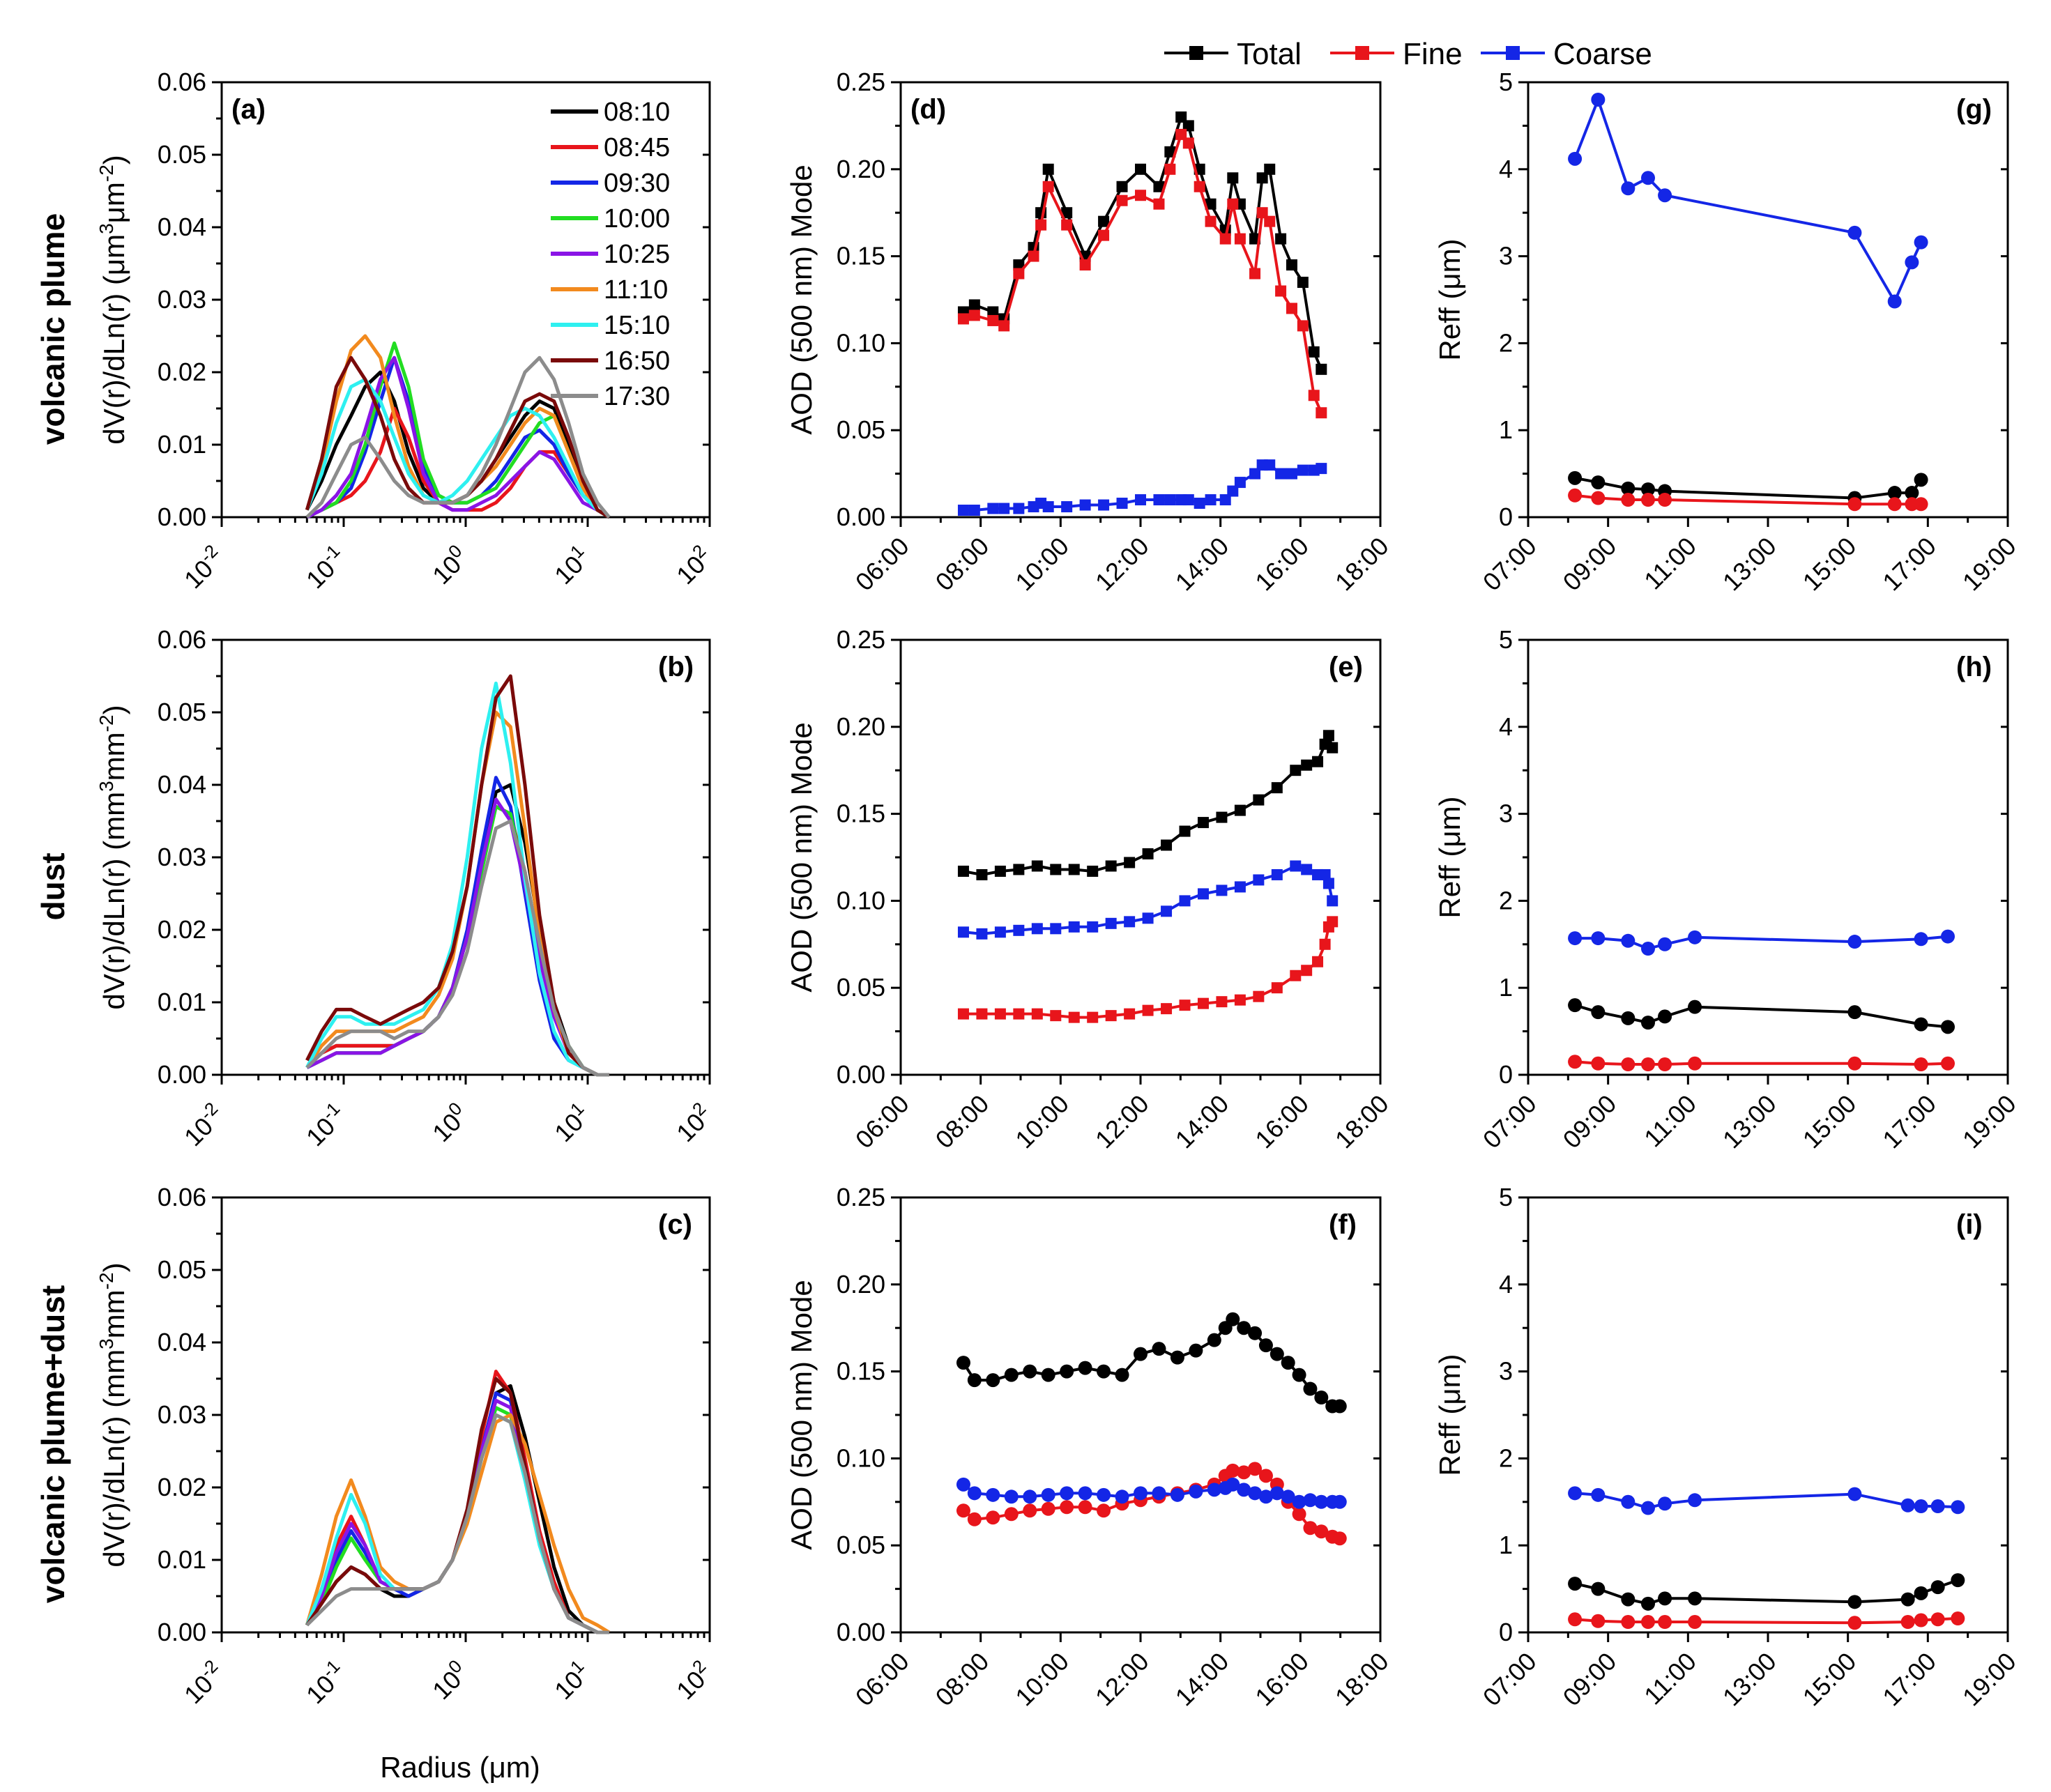 This screenshot has height=1792, width=2051. I want to click on y-tick-label-i: 1, so click(1506, 1545).